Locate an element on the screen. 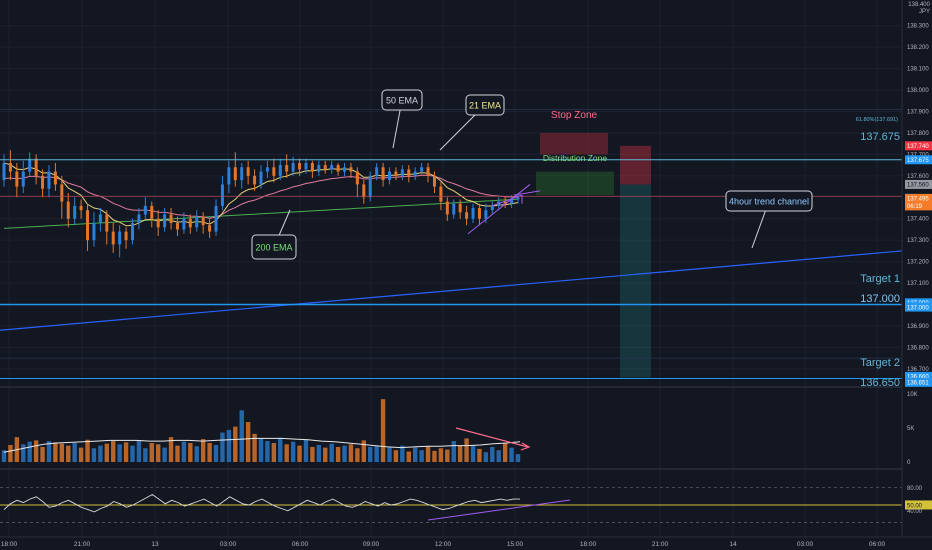  volume-pane is located at coordinates (266, 430).